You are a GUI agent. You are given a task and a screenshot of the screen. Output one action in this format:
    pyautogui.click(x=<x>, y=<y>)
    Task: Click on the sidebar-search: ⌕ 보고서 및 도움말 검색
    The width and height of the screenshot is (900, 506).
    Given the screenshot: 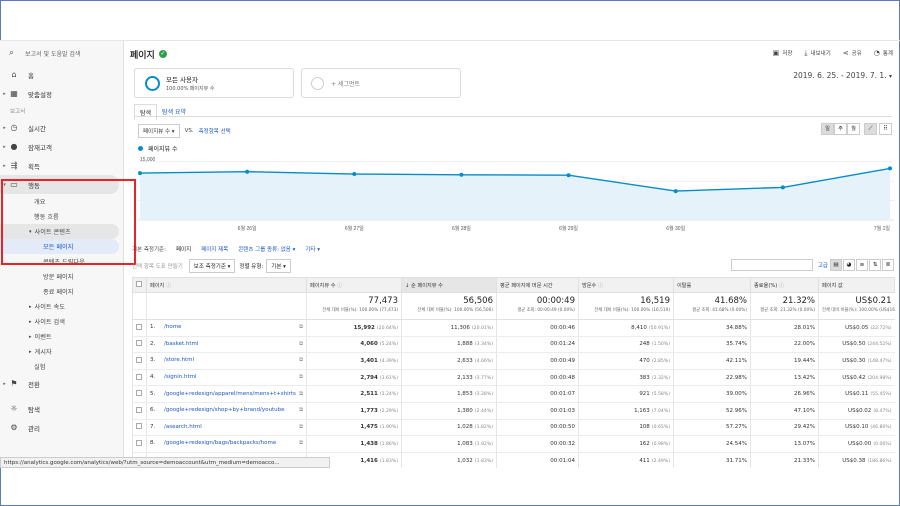 What is the action you would take?
    pyautogui.click(x=61, y=53)
    